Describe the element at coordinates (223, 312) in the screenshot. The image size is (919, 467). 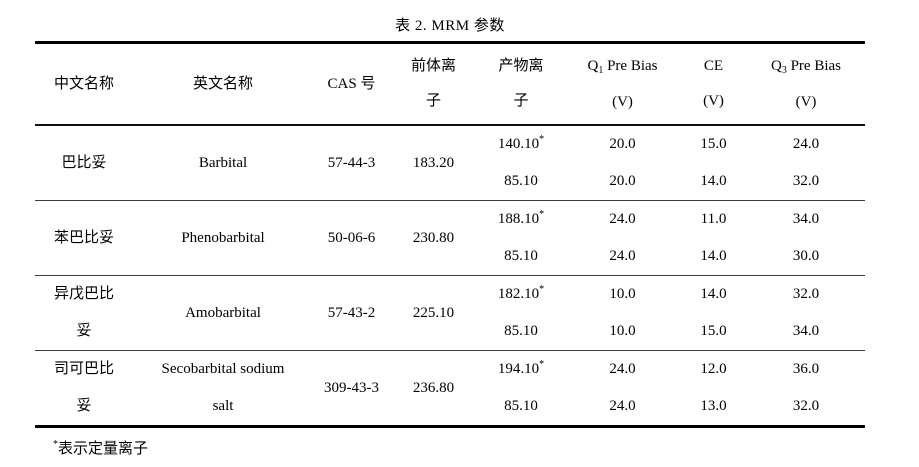
I see `cell-en-name: Amobarbital` at that location.